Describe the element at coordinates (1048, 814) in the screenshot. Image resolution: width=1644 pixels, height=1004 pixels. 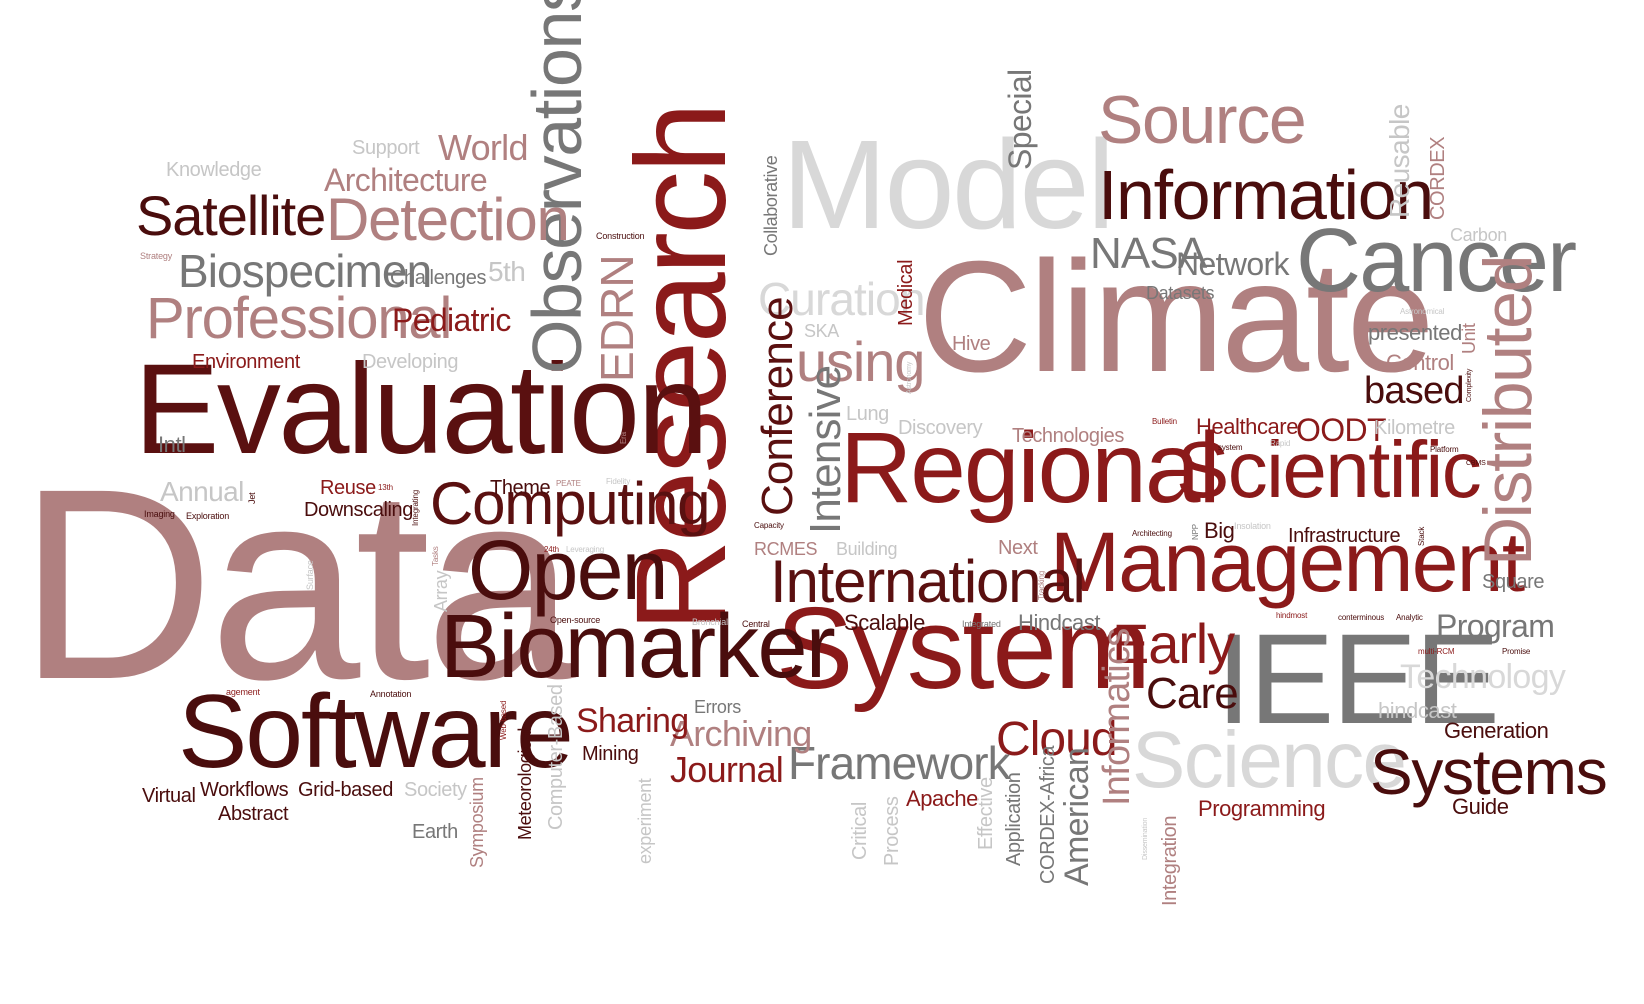
I see `word-cordex-africa: CORDEX-Africa` at that location.